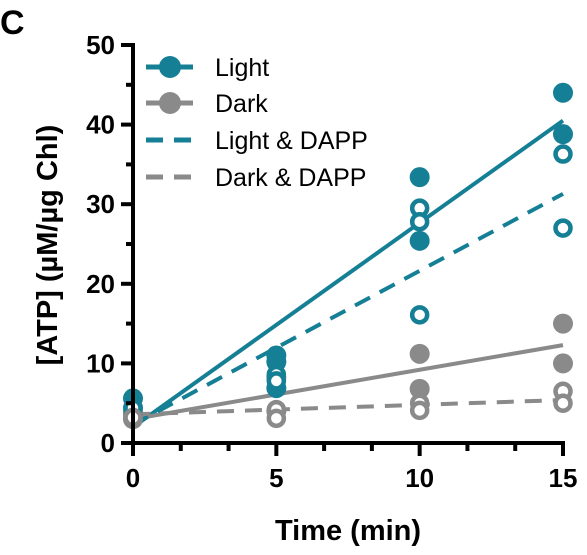  Describe the element at coordinates (290, 178) in the screenshot. I see `legend-label-dark-dapp: Dark & DAPP` at that location.